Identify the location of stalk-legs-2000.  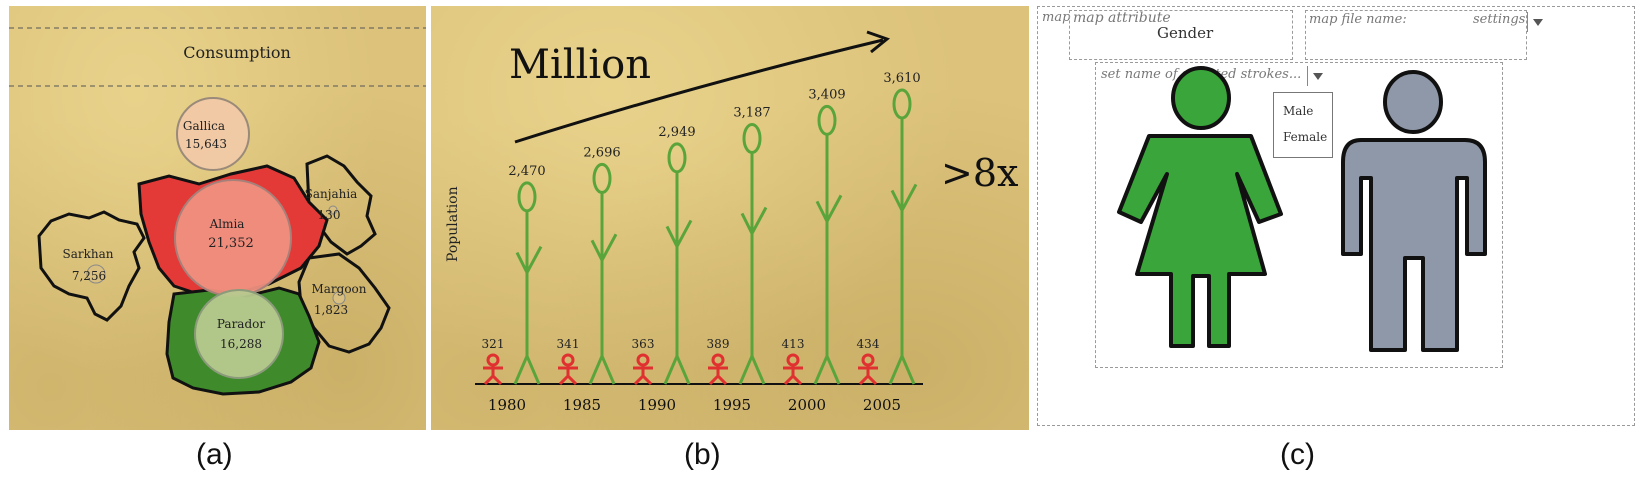
(827, 368).